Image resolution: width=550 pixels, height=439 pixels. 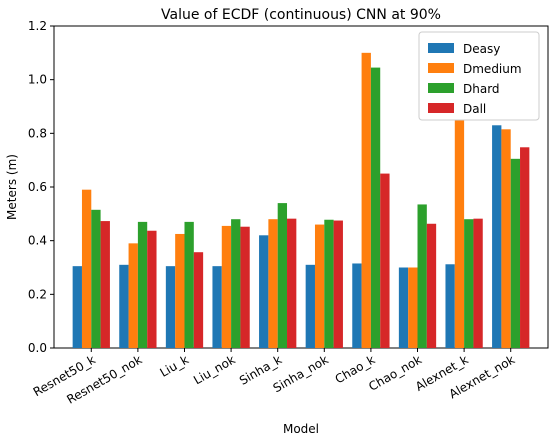 What do you see at coordinates (441, 48) in the screenshot?
I see `legend-swatch-deasy` at bounding box center [441, 48].